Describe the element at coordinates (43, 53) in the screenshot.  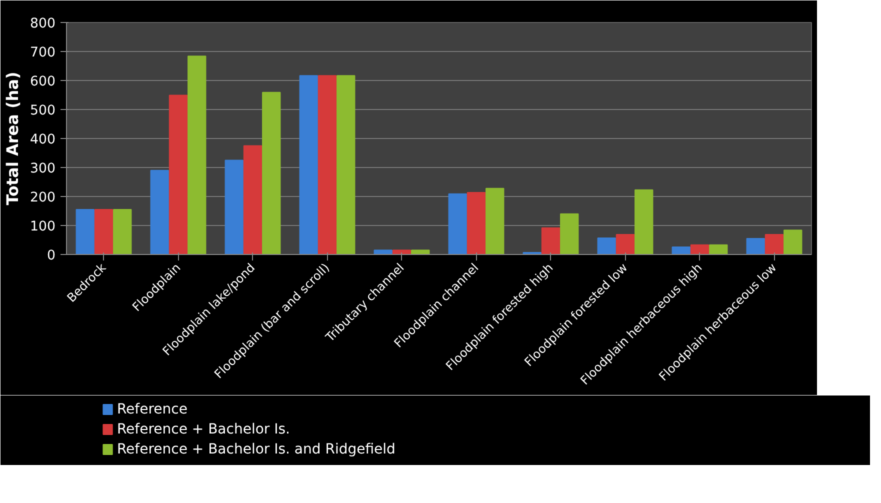
I see `y-tick-label: 700` at that location.